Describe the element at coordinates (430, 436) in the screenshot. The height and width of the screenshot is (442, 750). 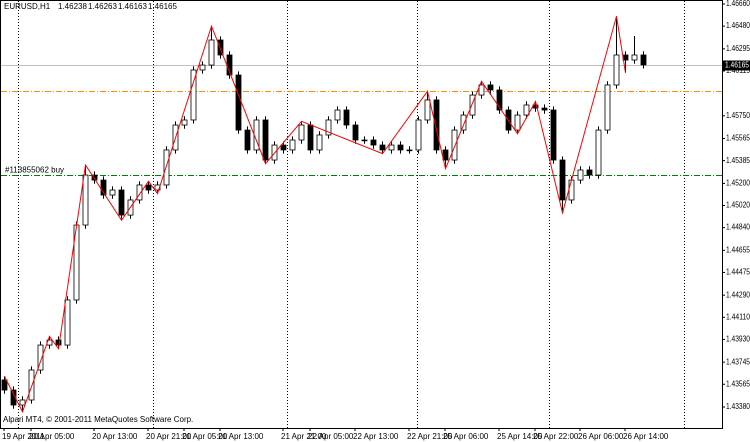
I see `x-tick-label: 22 Apr 21:00` at that location.